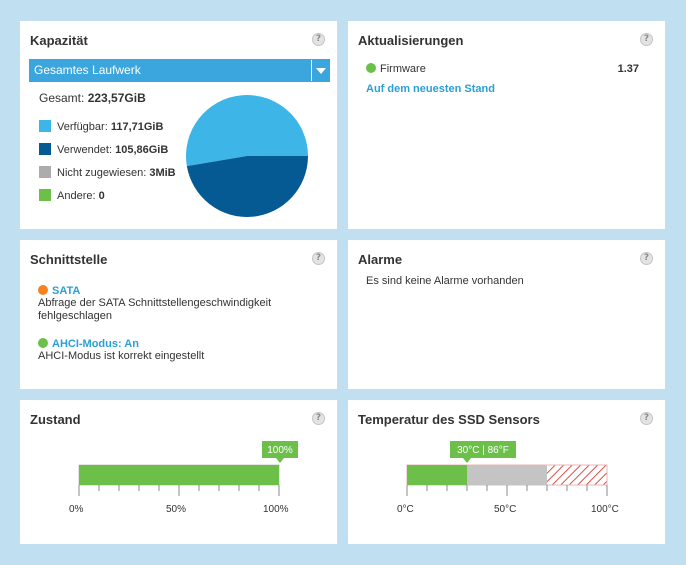  What do you see at coordinates (66, 291) in the screenshot?
I see `sata-title: SATA` at bounding box center [66, 291].